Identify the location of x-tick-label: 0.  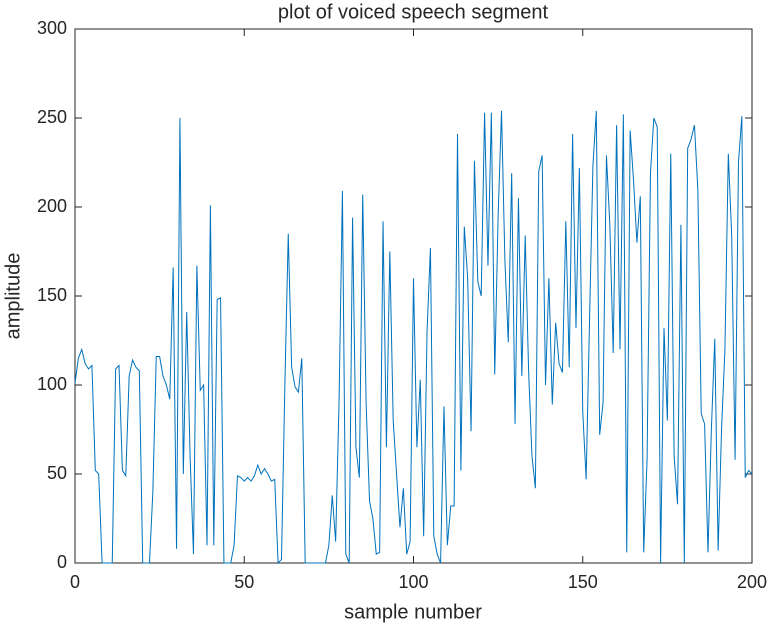
(75, 582).